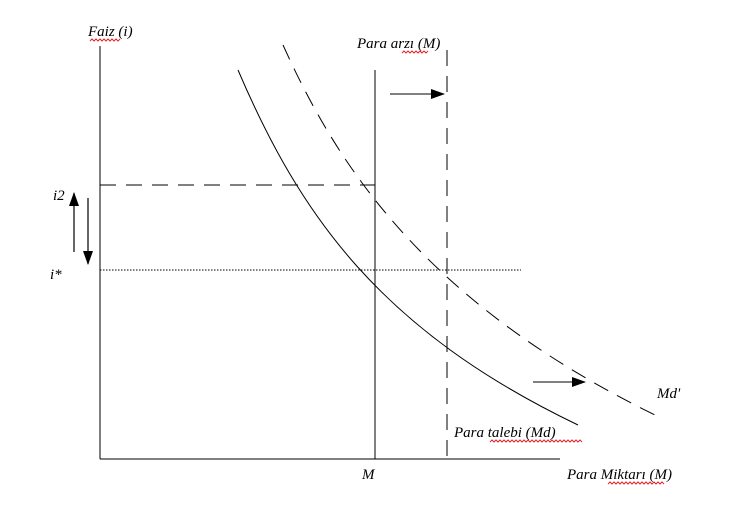 The height and width of the screenshot is (505, 751). Describe the element at coordinates (415, 52) in the screenshot. I see `spellcheck-underline-arzi` at that location.